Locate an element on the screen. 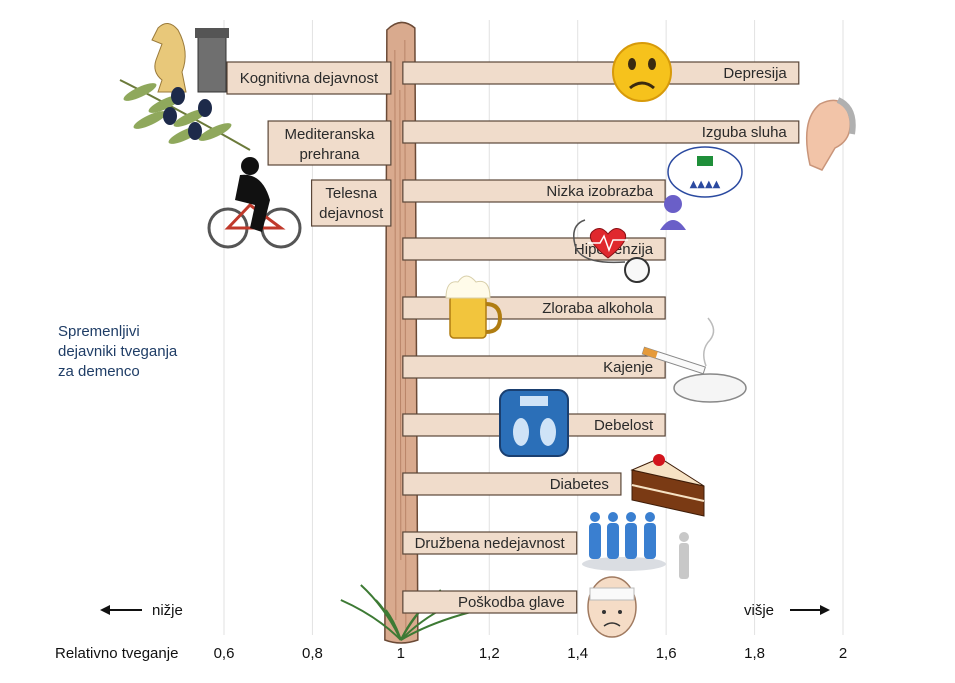  cake-icon is located at coordinates (667, 485).